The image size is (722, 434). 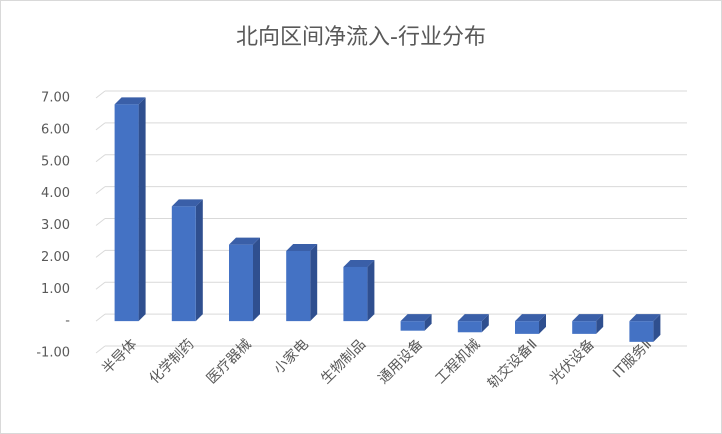 What do you see at coordinates (55, 289) in the screenshot?
I see `y-tick-label: 1.00` at bounding box center [55, 289].